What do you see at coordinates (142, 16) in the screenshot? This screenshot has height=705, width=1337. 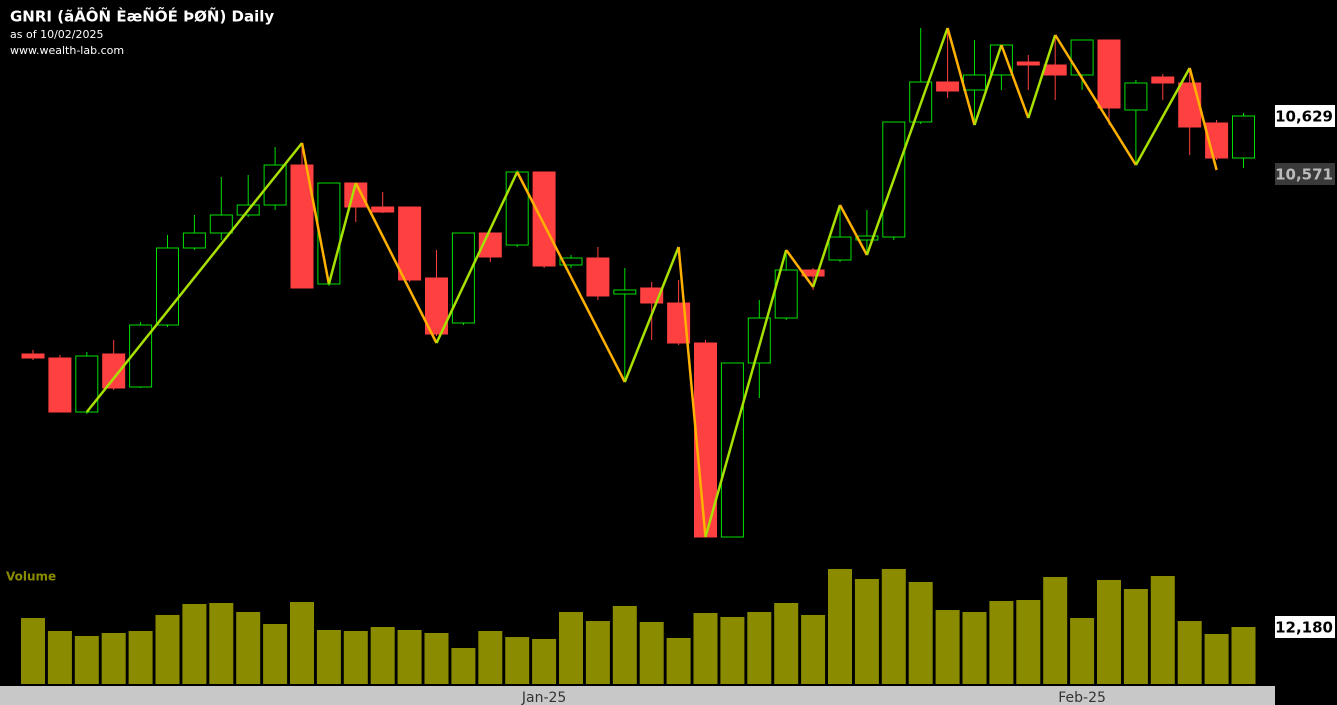 I see `chart-title: GNRI (ãÄÔÑ ÈæÑÕÉ ÞØÑ) Daily` at bounding box center [142, 16].